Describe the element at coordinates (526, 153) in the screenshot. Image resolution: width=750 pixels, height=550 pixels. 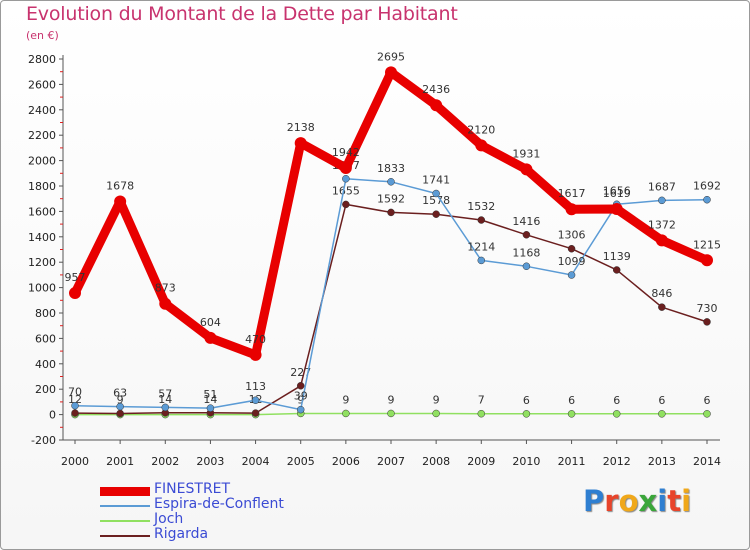
I see `data-label-finestret: 1931` at that location.